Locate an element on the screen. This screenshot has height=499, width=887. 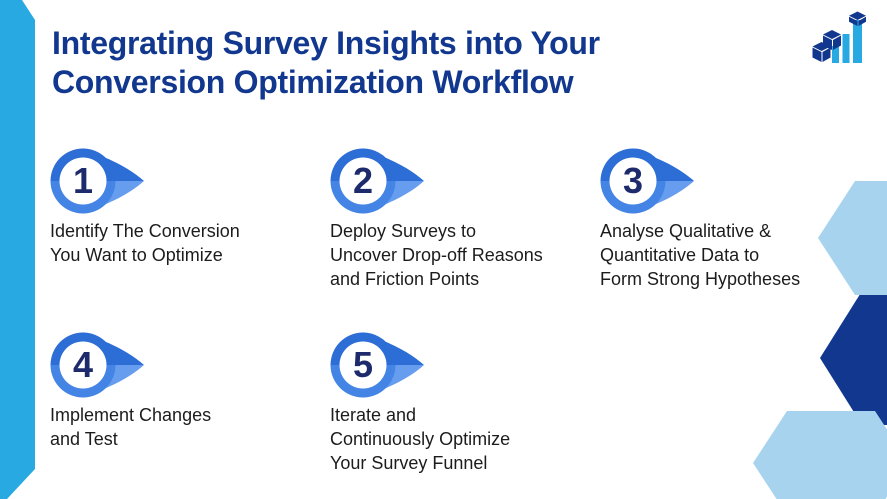
logo-cube-small is located at coordinates (821, 52).